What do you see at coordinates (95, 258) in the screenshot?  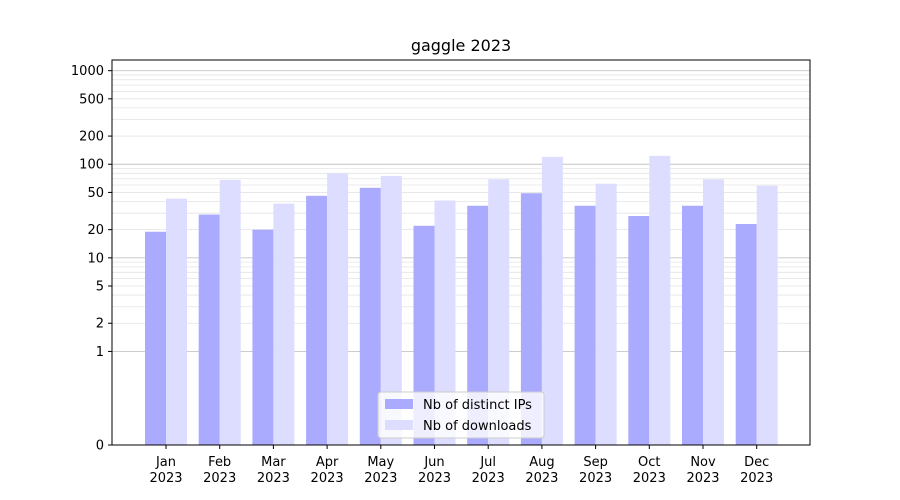 I see `y-tick-label: 10` at bounding box center [95, 258].